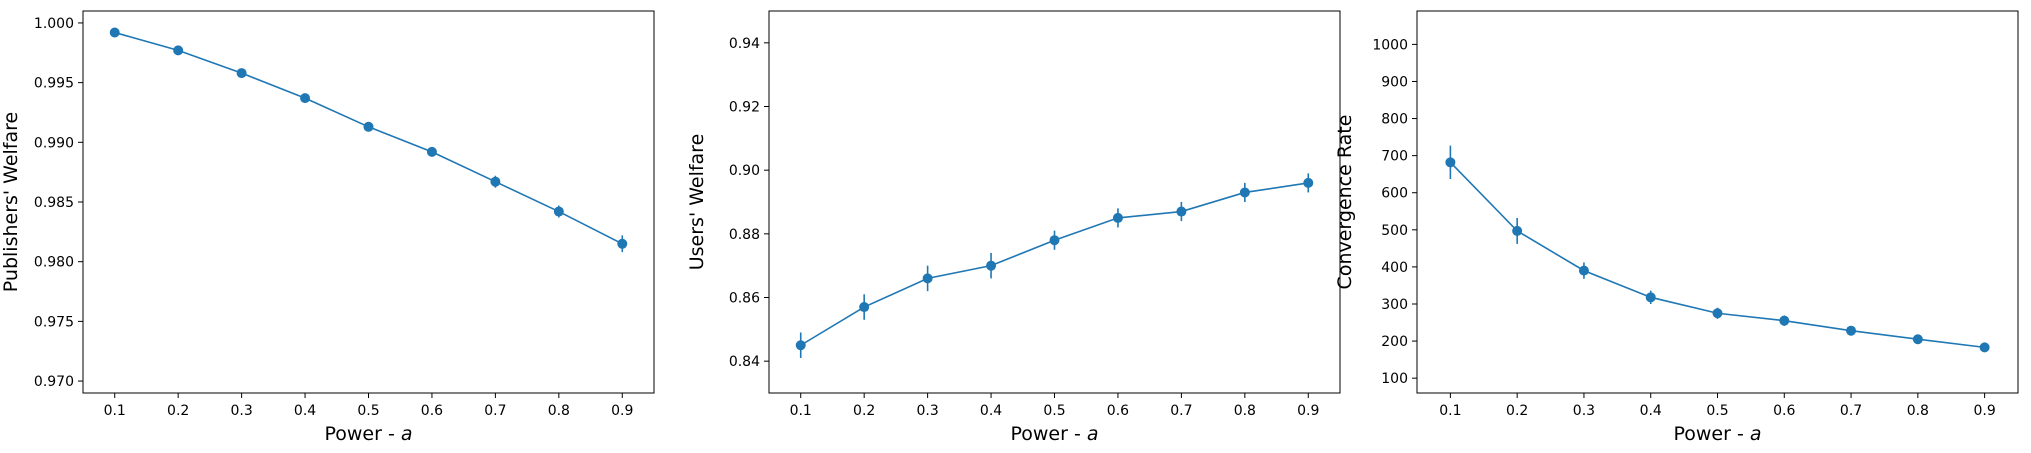  I want to click on y-tick-label: 100, so click(1394, 379).